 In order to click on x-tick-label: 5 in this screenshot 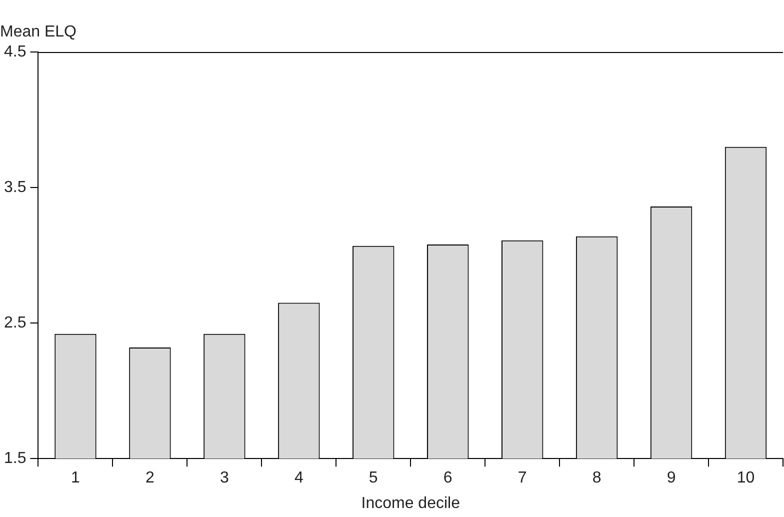, I will do `click(373, 478)`.